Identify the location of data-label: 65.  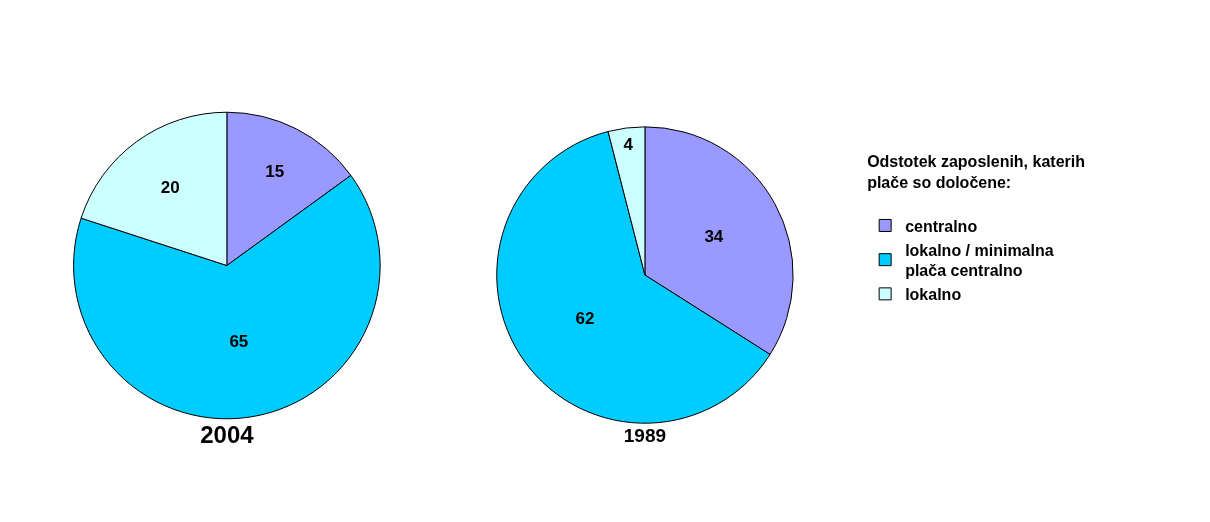
(239, 341).